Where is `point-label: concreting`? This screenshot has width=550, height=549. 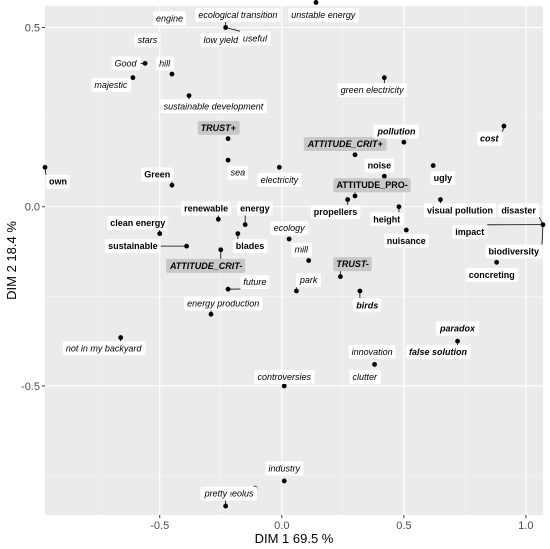
point-label: concreting is located at coordinates (491, 274).